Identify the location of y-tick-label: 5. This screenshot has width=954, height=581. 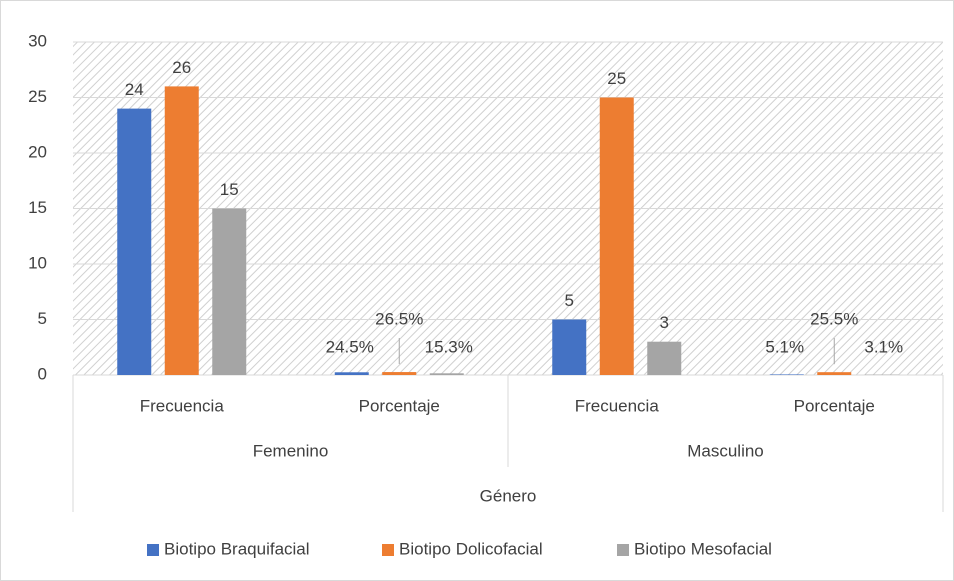
(42, 318).